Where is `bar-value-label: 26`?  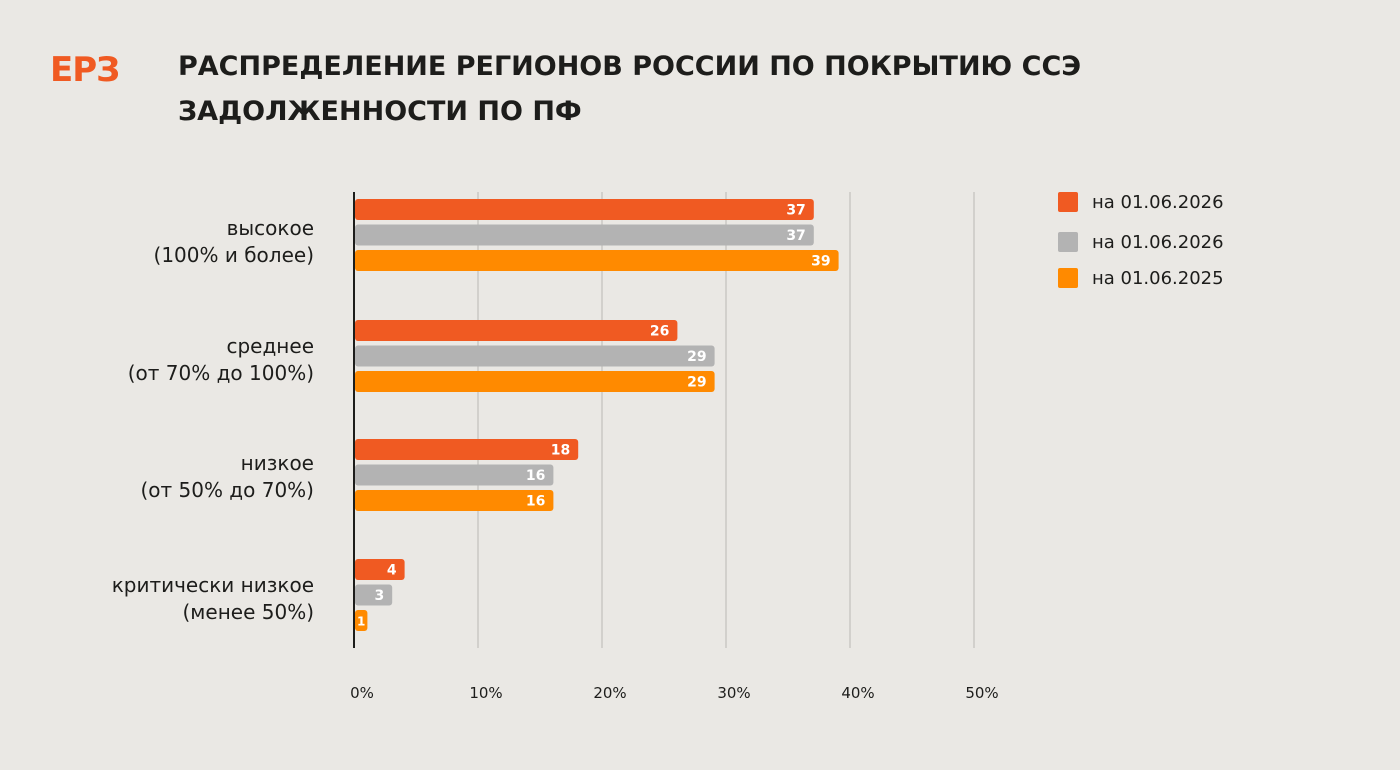 bar-value-label: 26 is located at coordinates (659, 332).